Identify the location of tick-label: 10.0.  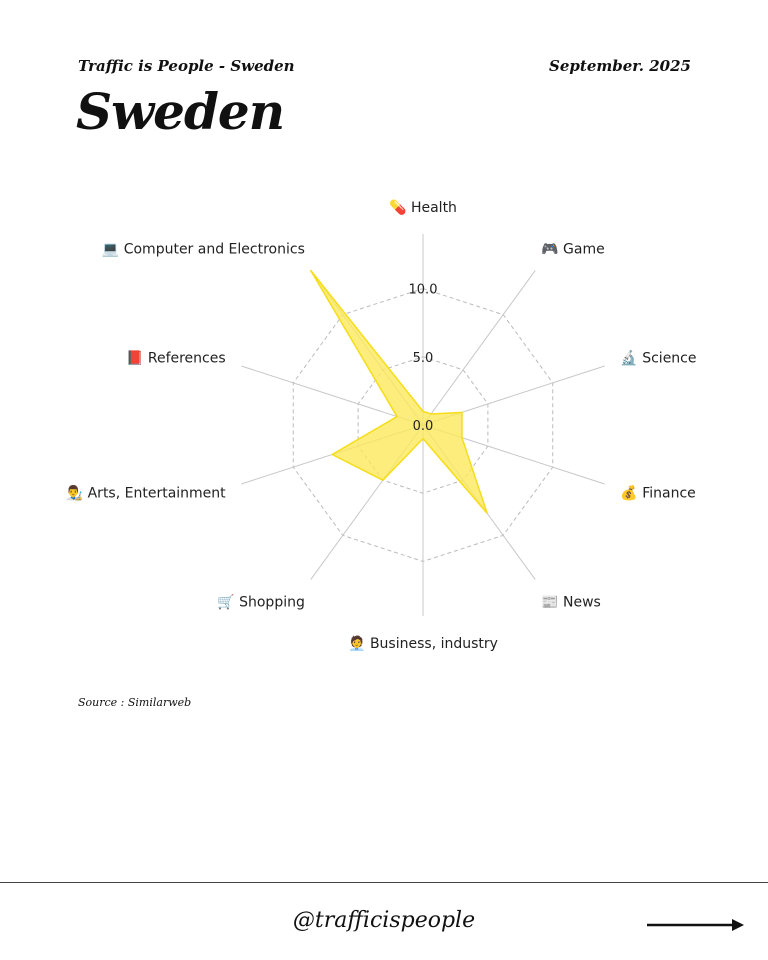
(423, 290).